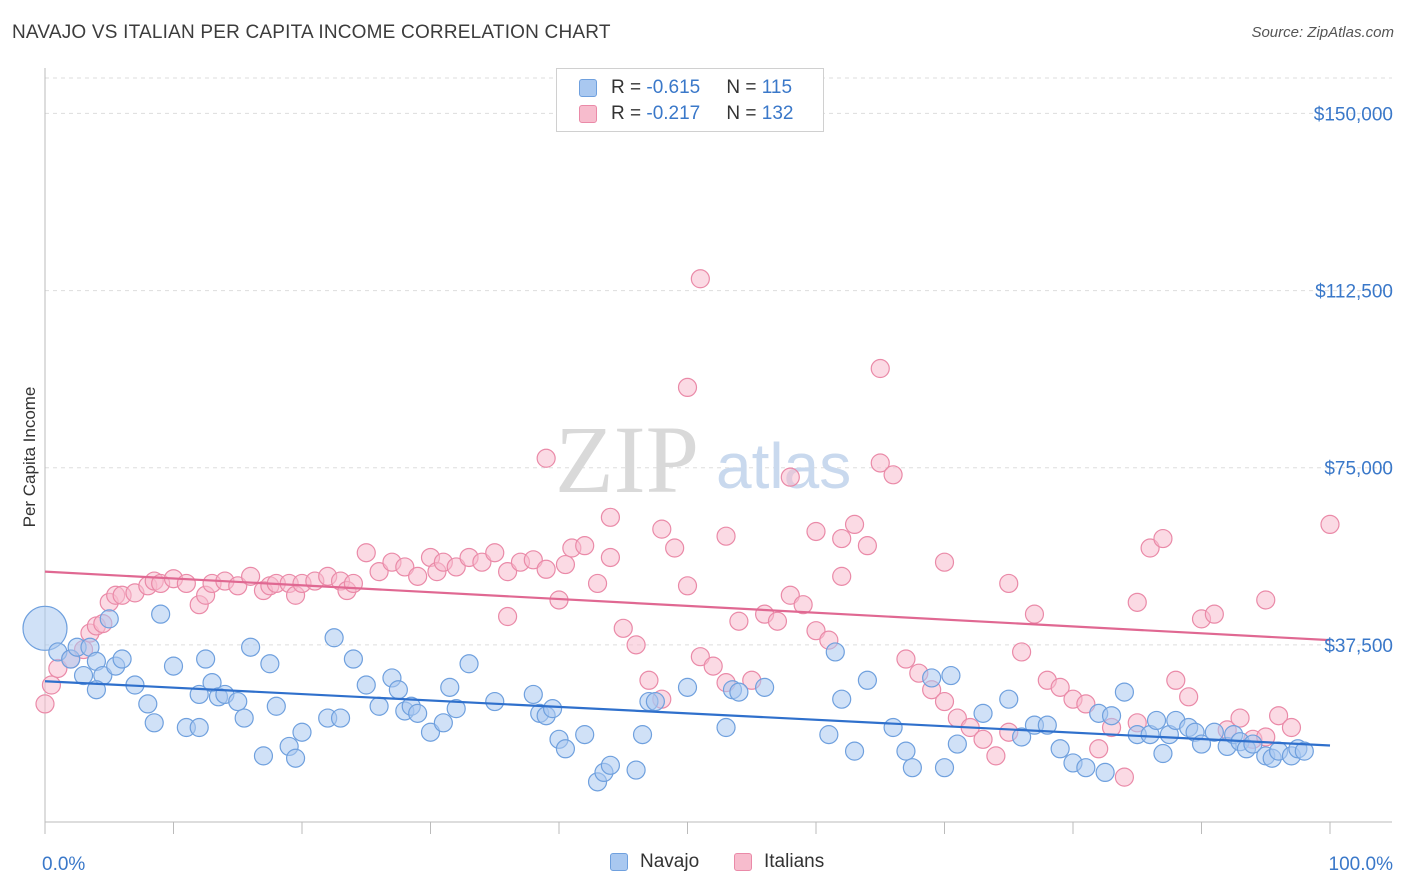 The width and height of the screenshot is (1406, 892). What do you see at coordinates (1353, 380) in the screenshot?
I see `y-tick-labels: $37,500 $75,000 $112,500 $150,000` at bounding box center [1353, 380].